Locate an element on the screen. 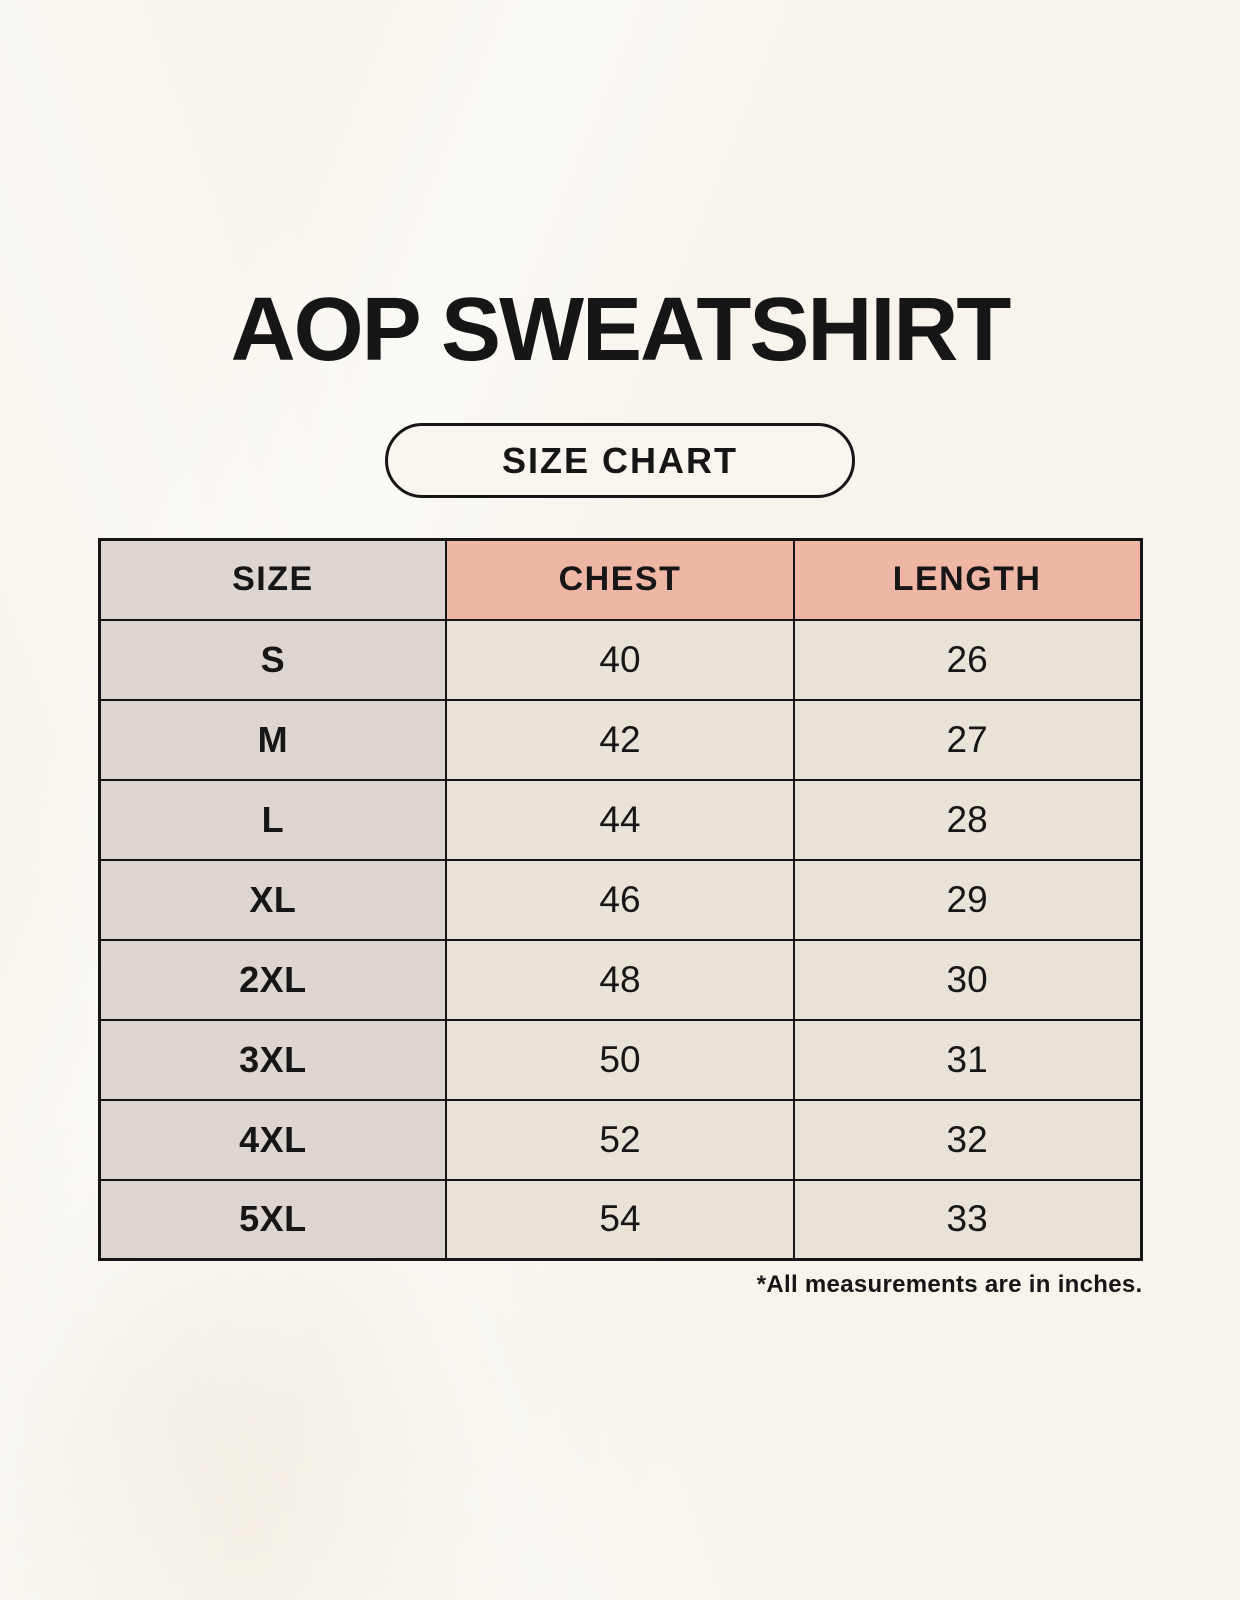  chest-cell: 54 is located at coordinates (620, 1219).